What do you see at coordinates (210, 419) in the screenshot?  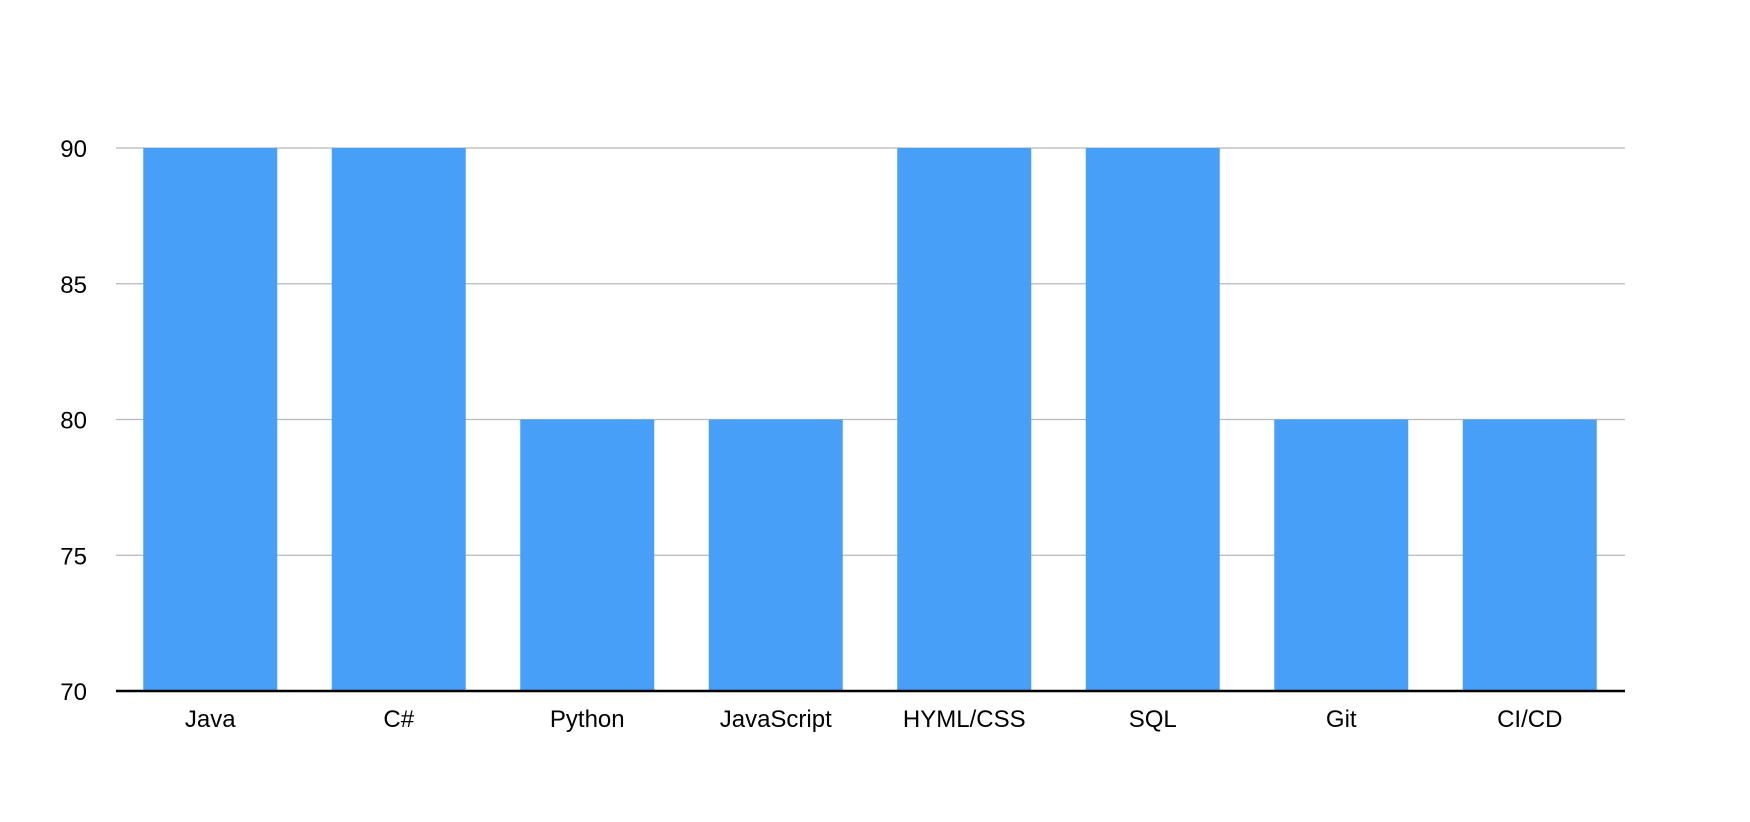 I see `bar-java` at bounding box center [210, 419].